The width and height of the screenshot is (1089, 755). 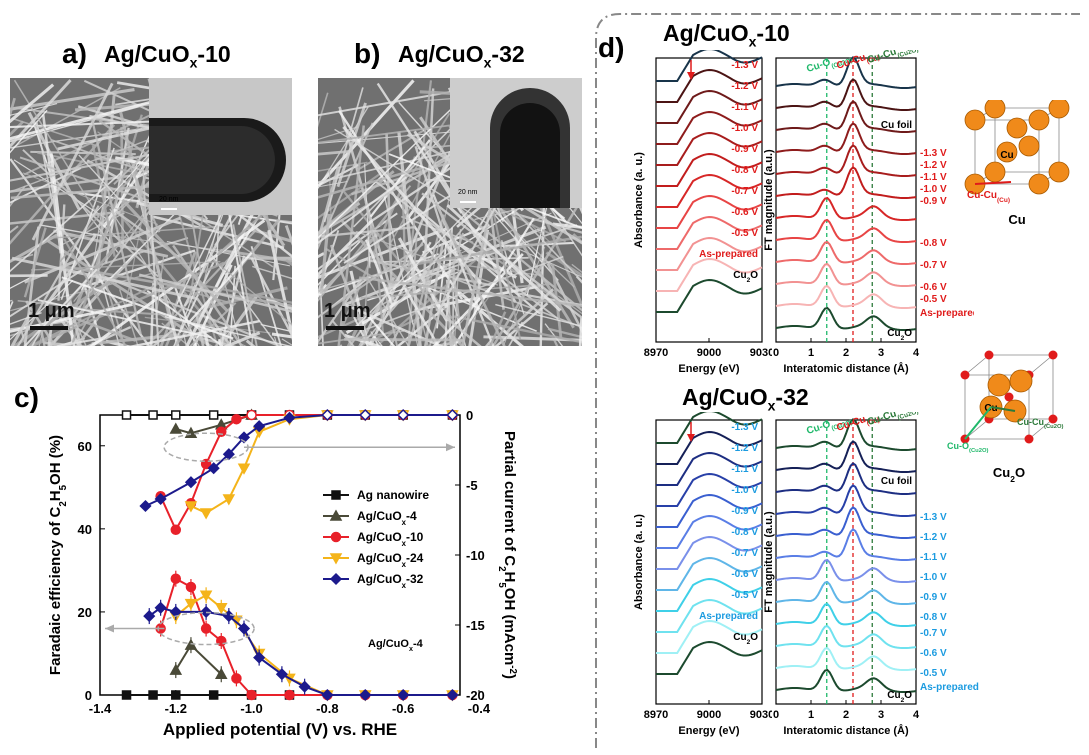 What do you see at coordinates (933, 299) in the screenshot?
I see `exafs-label: -0.5 V` at bounding box center [933, 299].